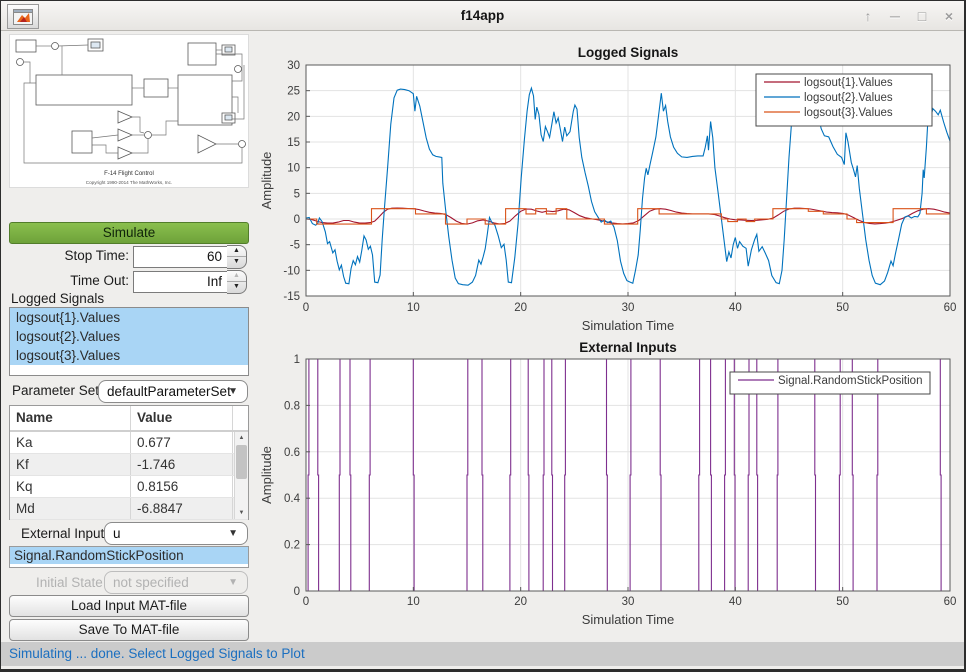  Describe the element at coordinates (293, 92) in the screenshot. I see `y-tick-label: 25` at that location.